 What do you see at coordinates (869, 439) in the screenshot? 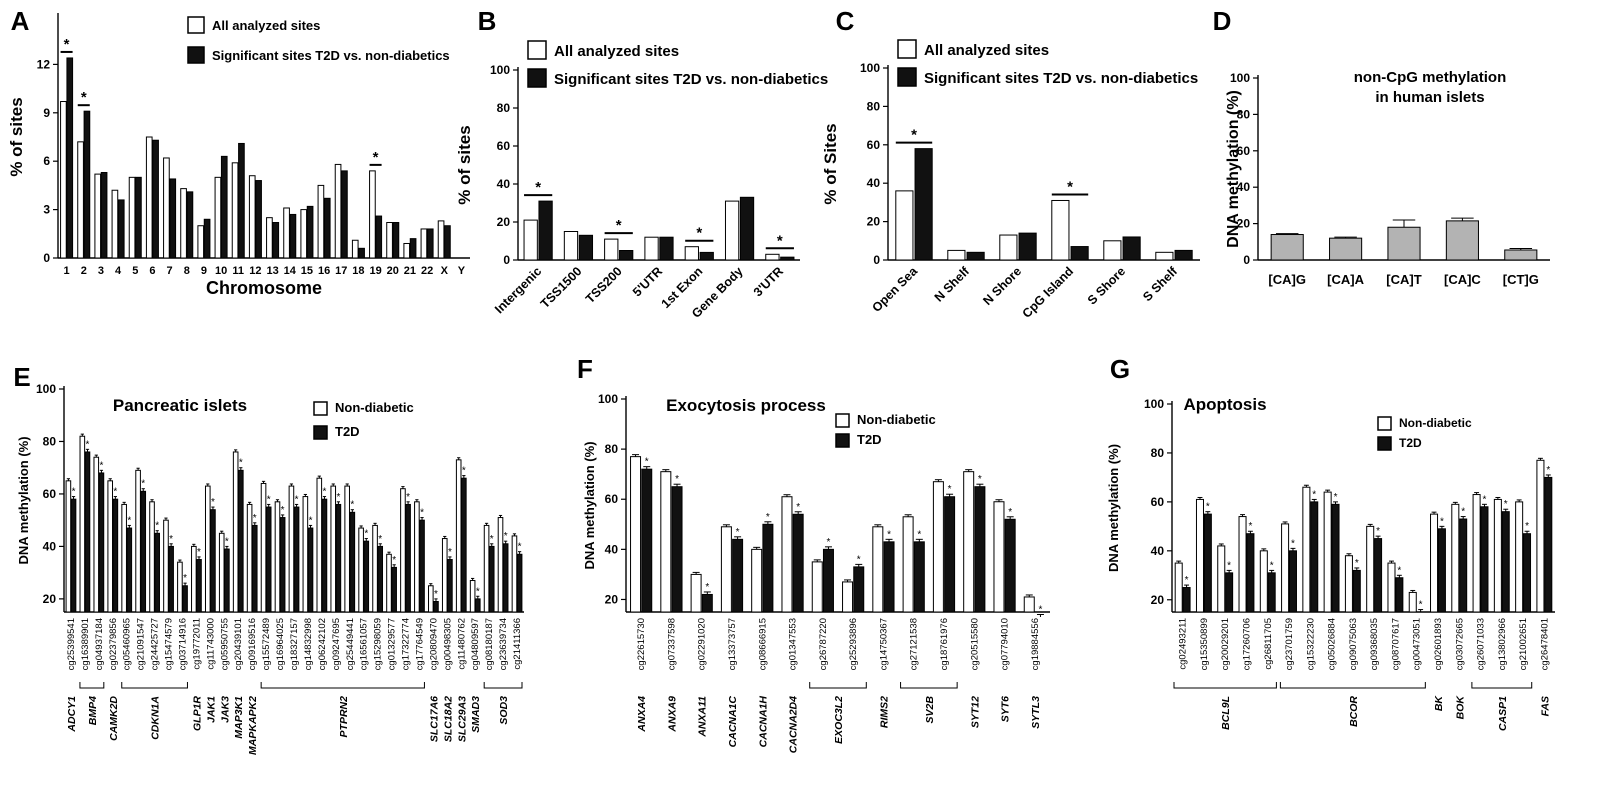
I see `legend-label: T2D` at bounding box center [869, 439].